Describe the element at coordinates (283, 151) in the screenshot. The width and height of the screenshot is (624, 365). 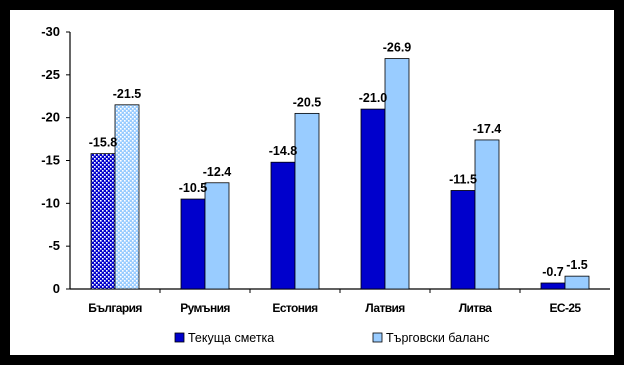
I see `data-label: -14.8` at that location.